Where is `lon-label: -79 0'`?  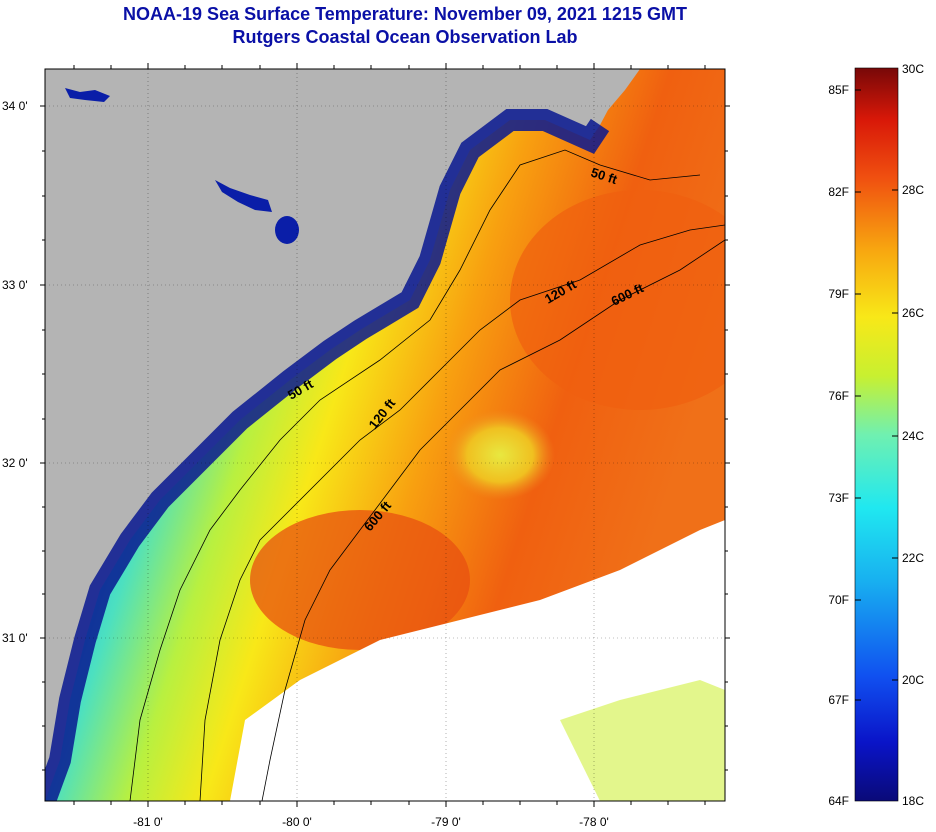 lon-label: -79 0' is located at coordinates (446, 822).